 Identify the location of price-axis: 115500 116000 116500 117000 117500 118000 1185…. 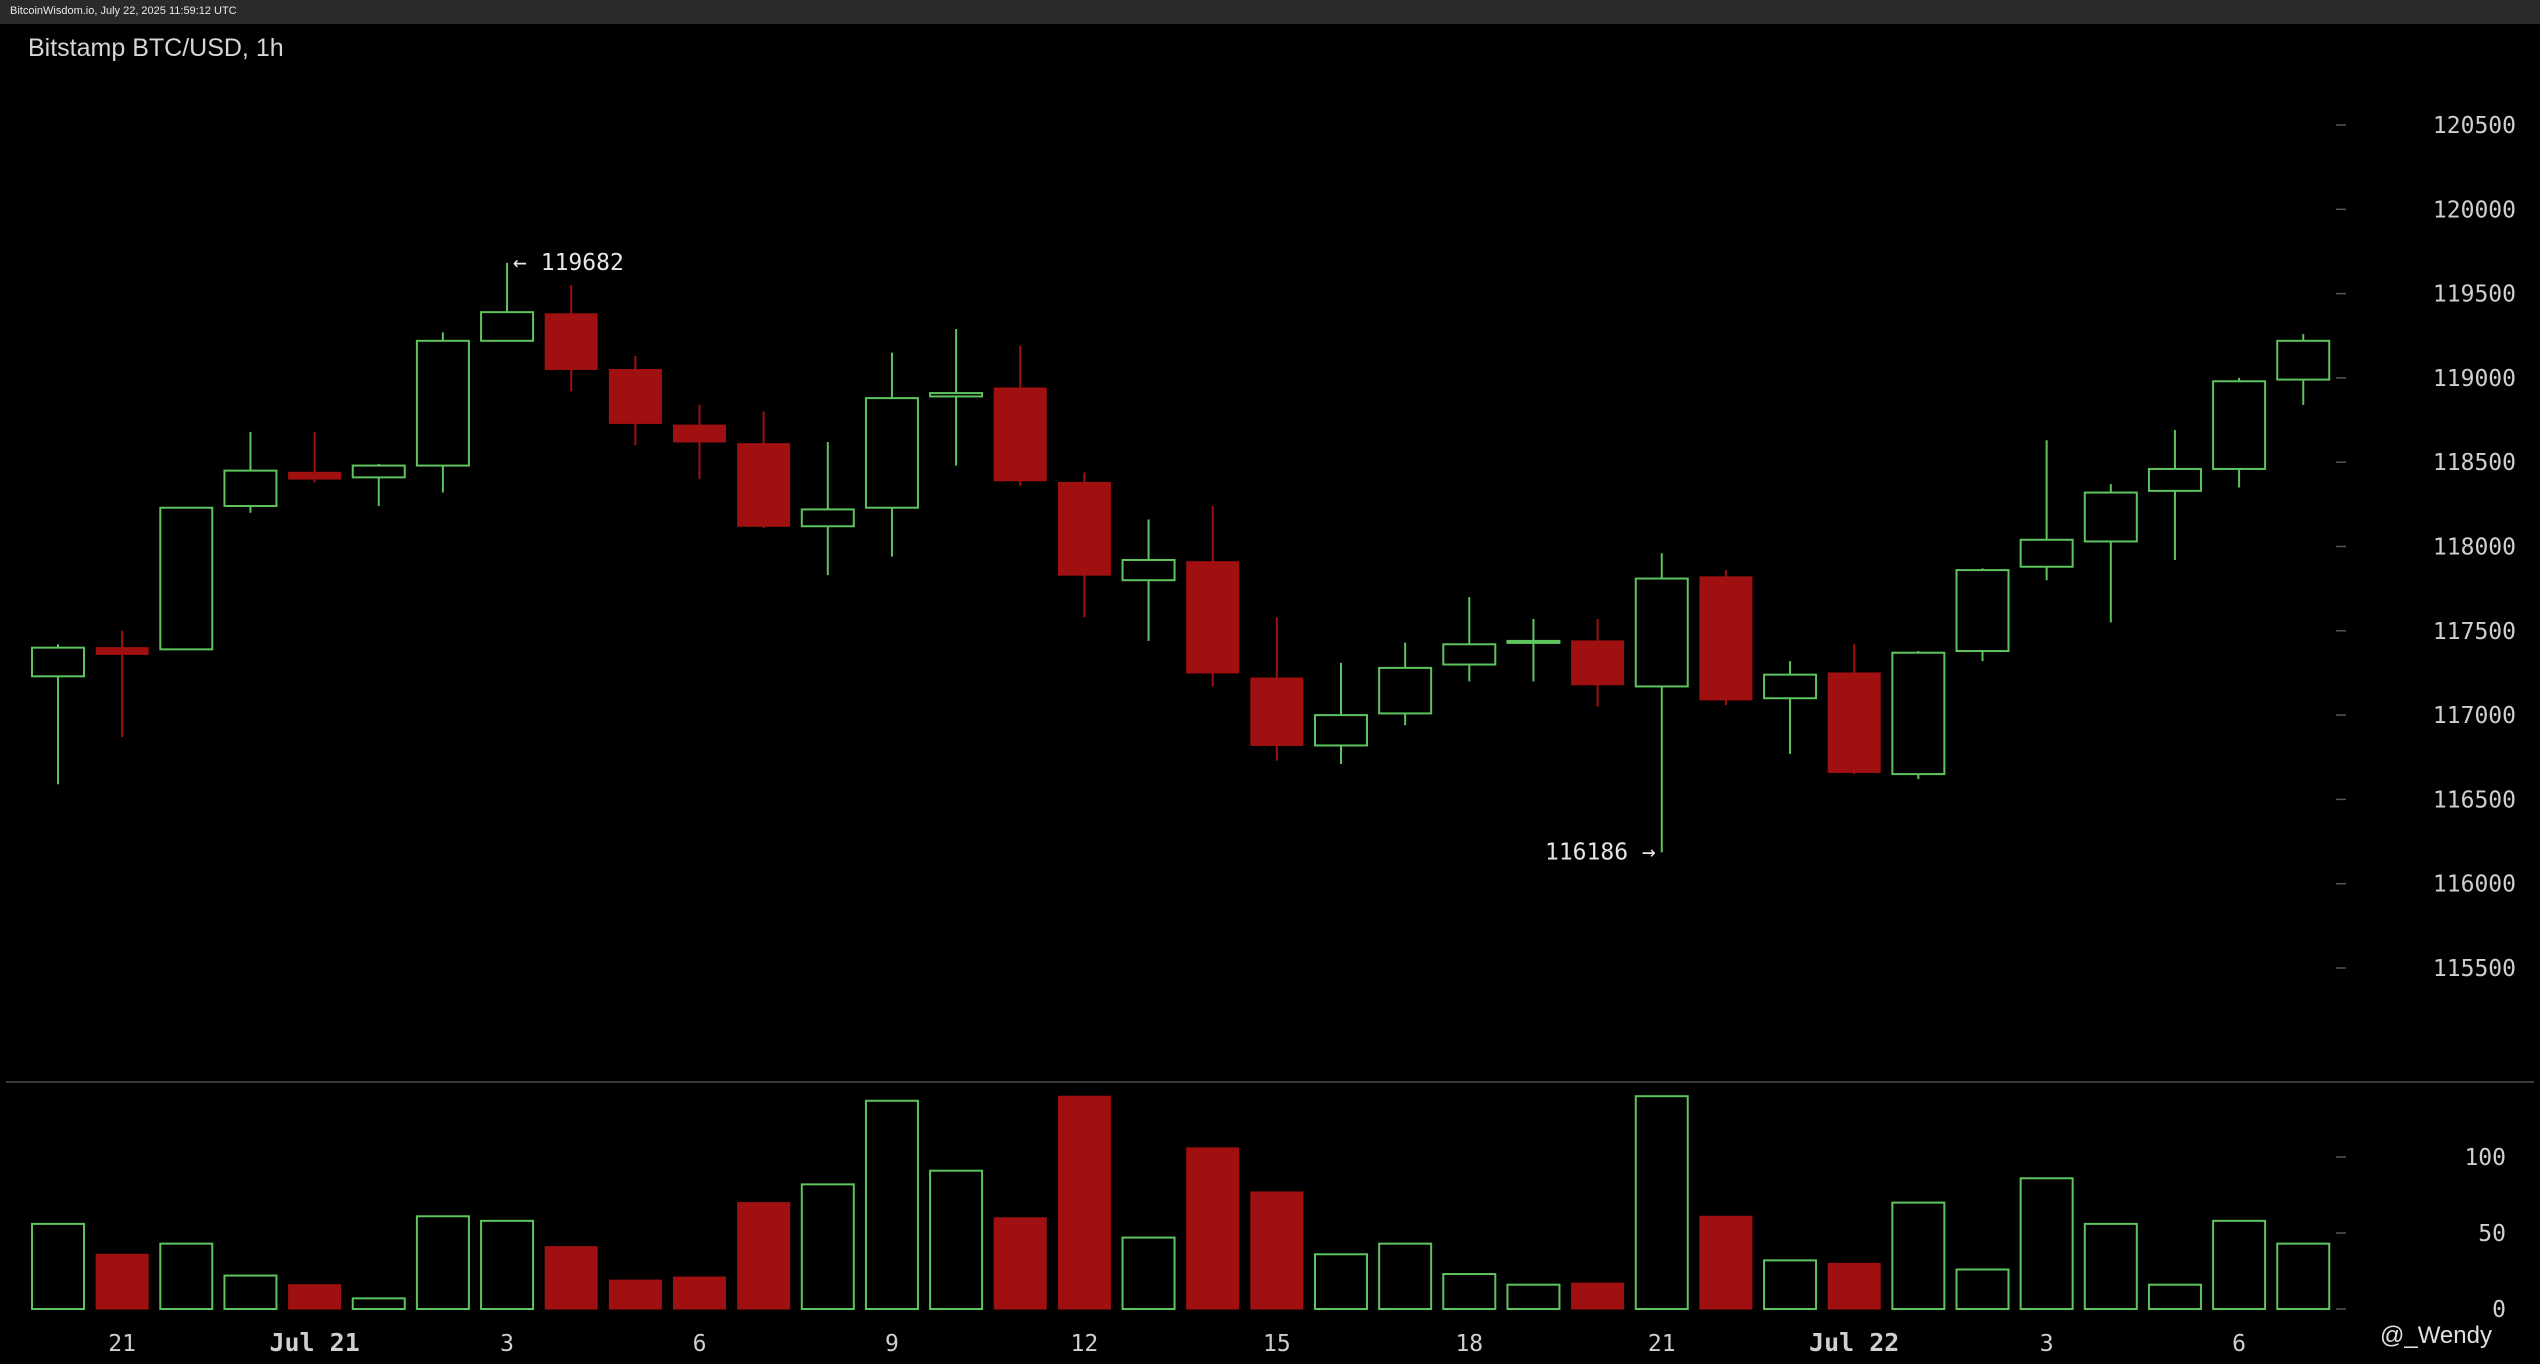
(2426, 547).